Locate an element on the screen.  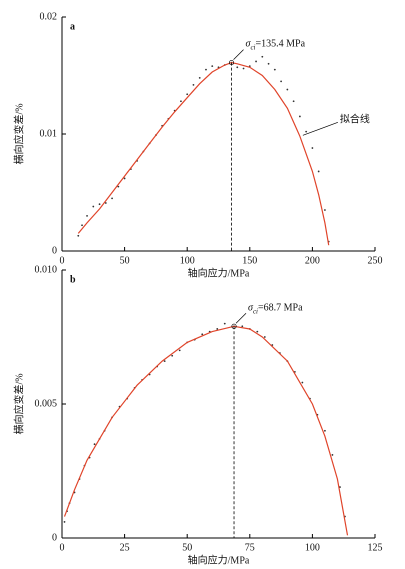
y-tick-label: 0.01 is located at coordinates (49, 133).